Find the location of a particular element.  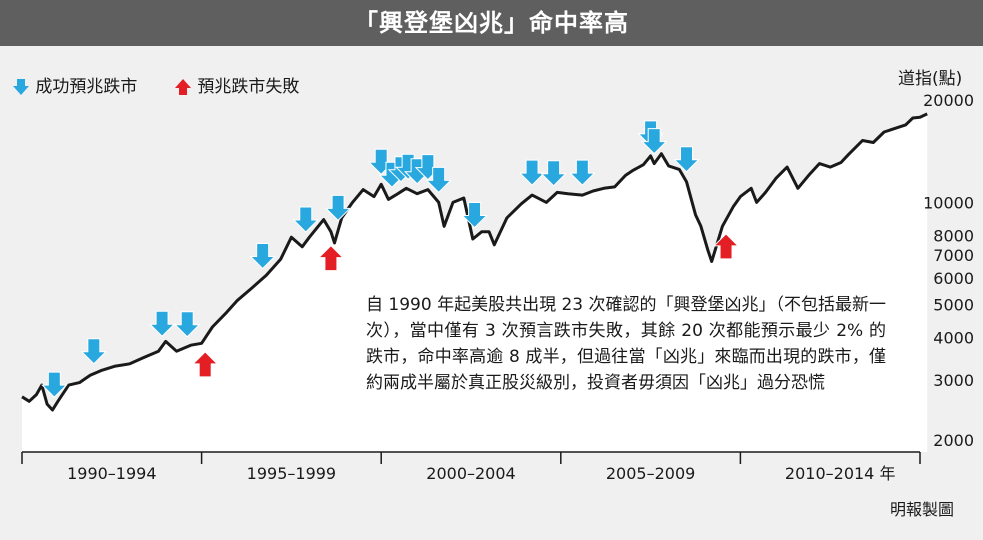

credit-label: 明報製圖 is located at coordinates (922, 509).